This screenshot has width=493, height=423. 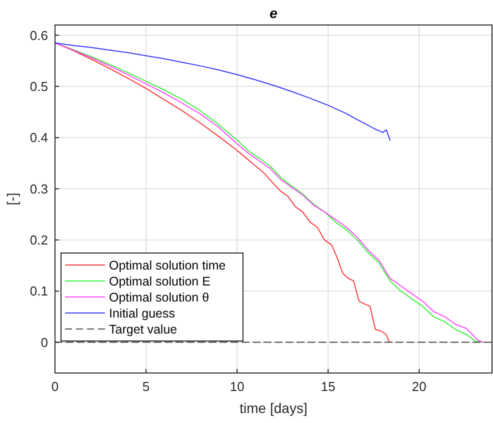 I want to click on legend-label: Initial guess, so click(x=142, y=313).